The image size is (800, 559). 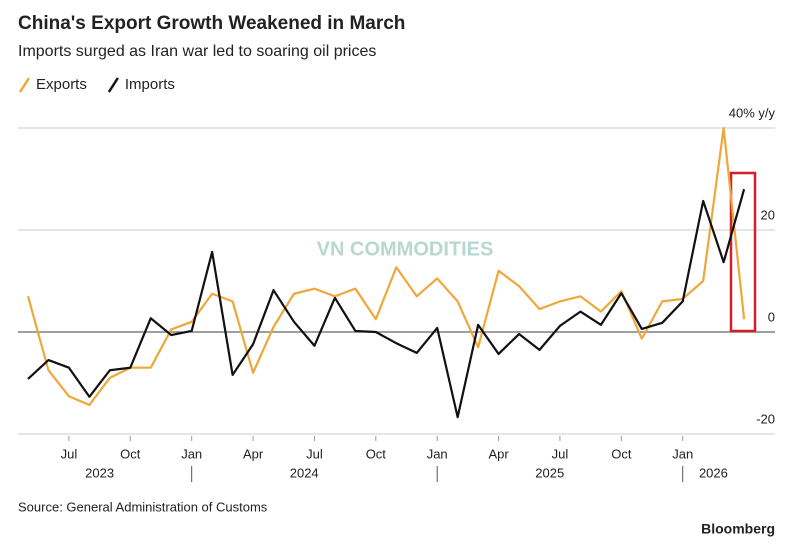 I want to click on y-tick-label: -20, so click(x=765, y=418).